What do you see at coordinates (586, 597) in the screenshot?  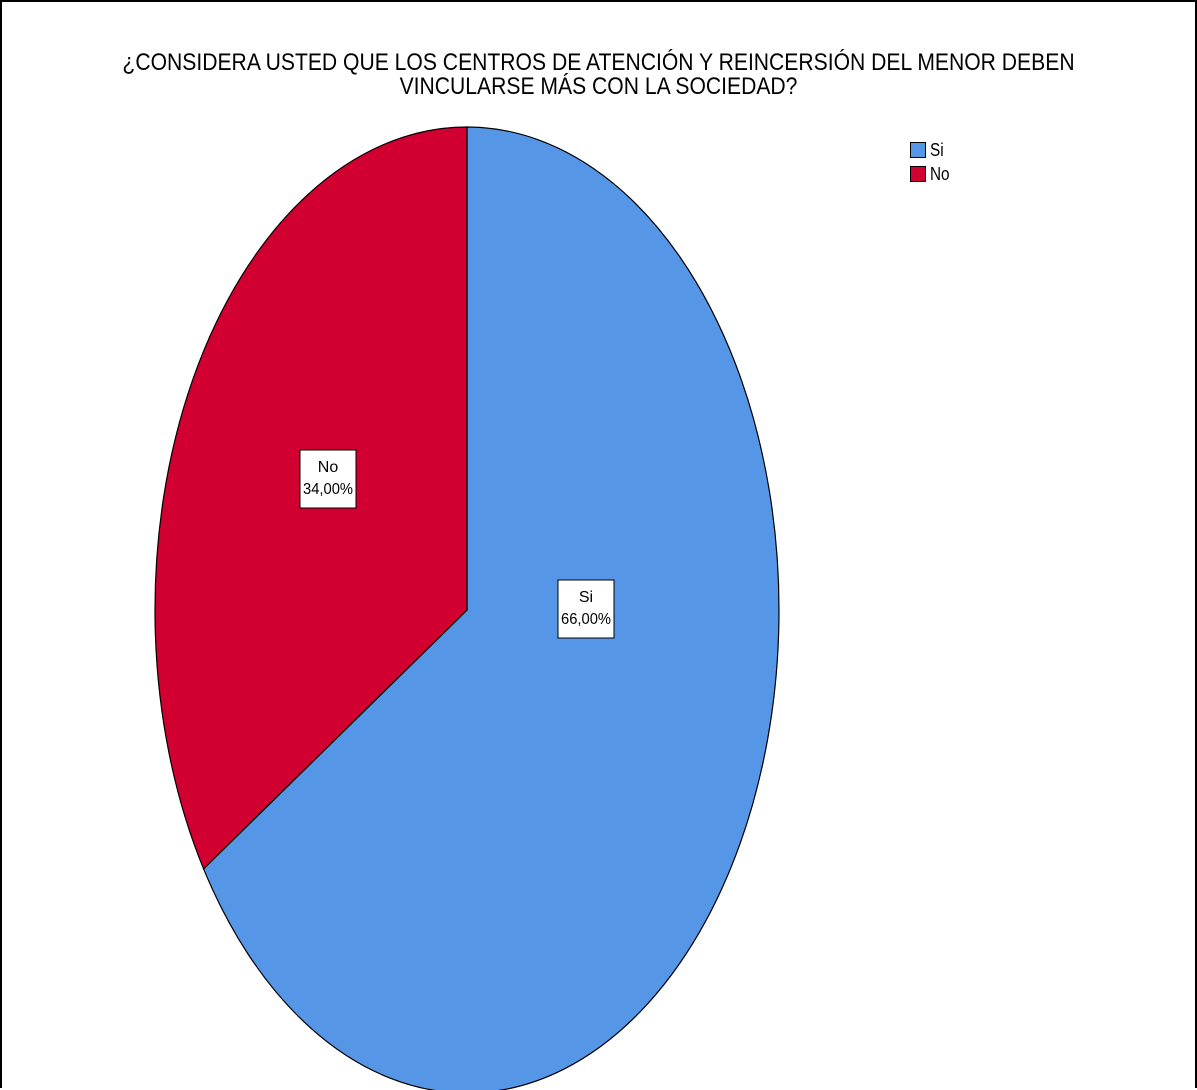 I see `pie-label-name-si: Si` at bounding box center [586, 597].